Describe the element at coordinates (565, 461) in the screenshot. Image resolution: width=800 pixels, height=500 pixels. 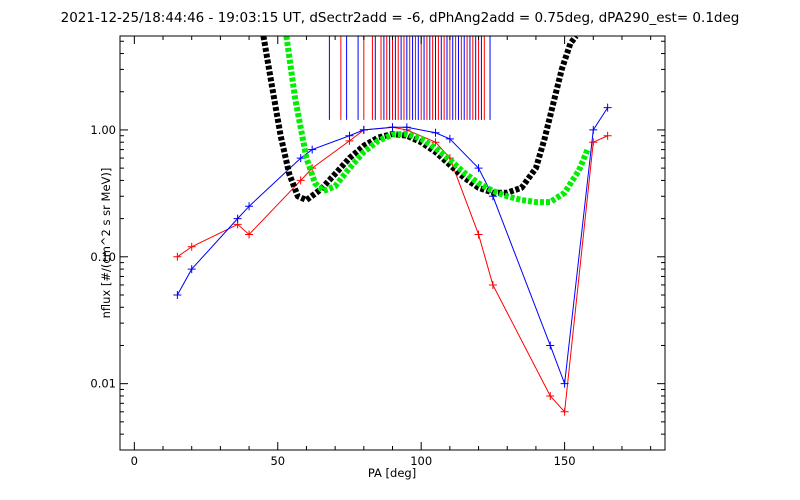
I see `x-tick-label: 150` at that location.